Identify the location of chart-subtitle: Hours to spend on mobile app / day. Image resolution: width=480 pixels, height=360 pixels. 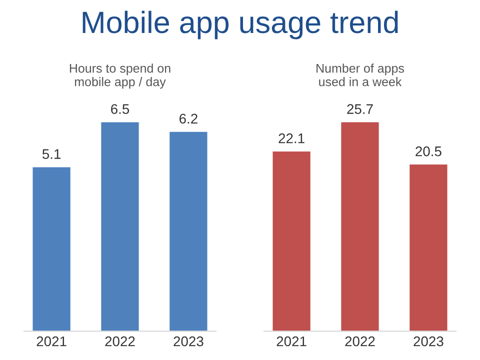
(120, 76).